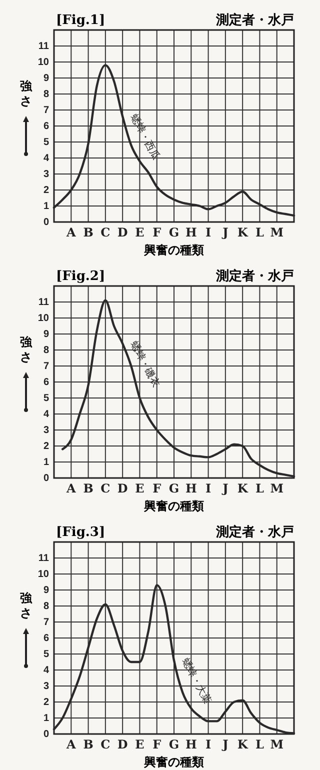  Describe the element at coordinates (196, 681) in the screenshot. I see `text: 蟋蟀・大葉` at that location.